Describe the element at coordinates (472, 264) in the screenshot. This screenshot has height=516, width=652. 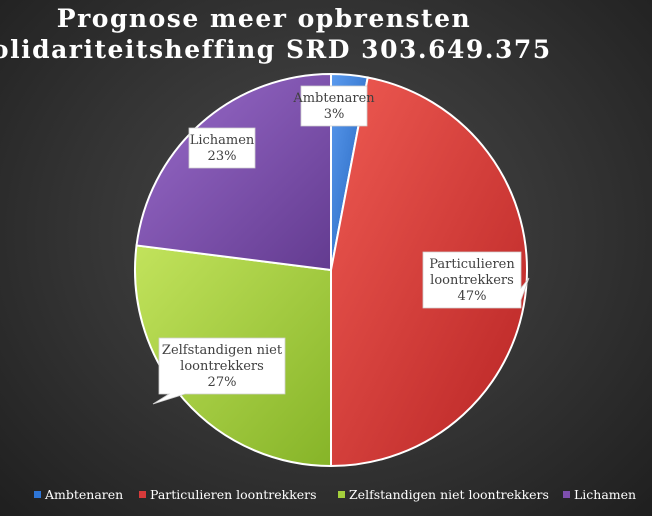
I see `data-label-text: Particulieren` at that location.